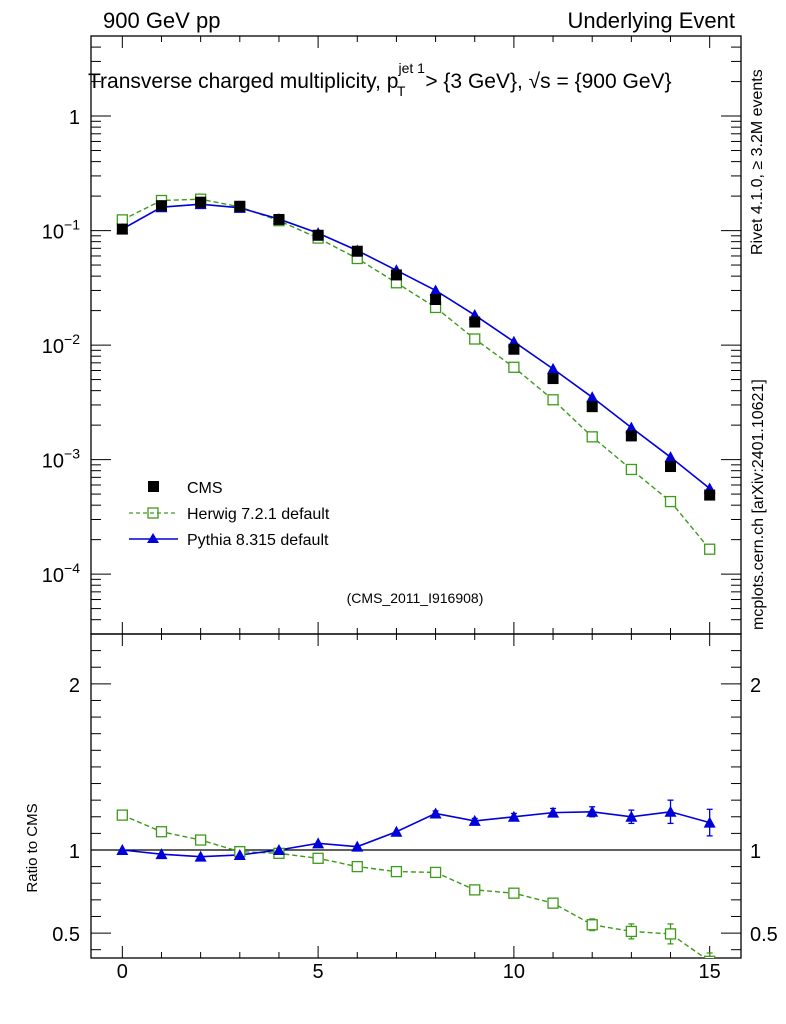 This screenshot has height=1024, width=786. I want to click on legend-cms-label: CMS, so click(205, 488).